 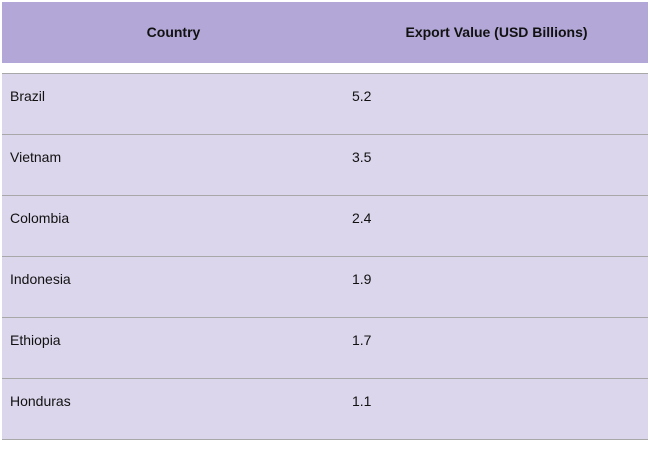 What do you see at coordinates (362, 156) in the screenshot?
I see `export-value-cell: 3.5` at bounding box center [362, 156].